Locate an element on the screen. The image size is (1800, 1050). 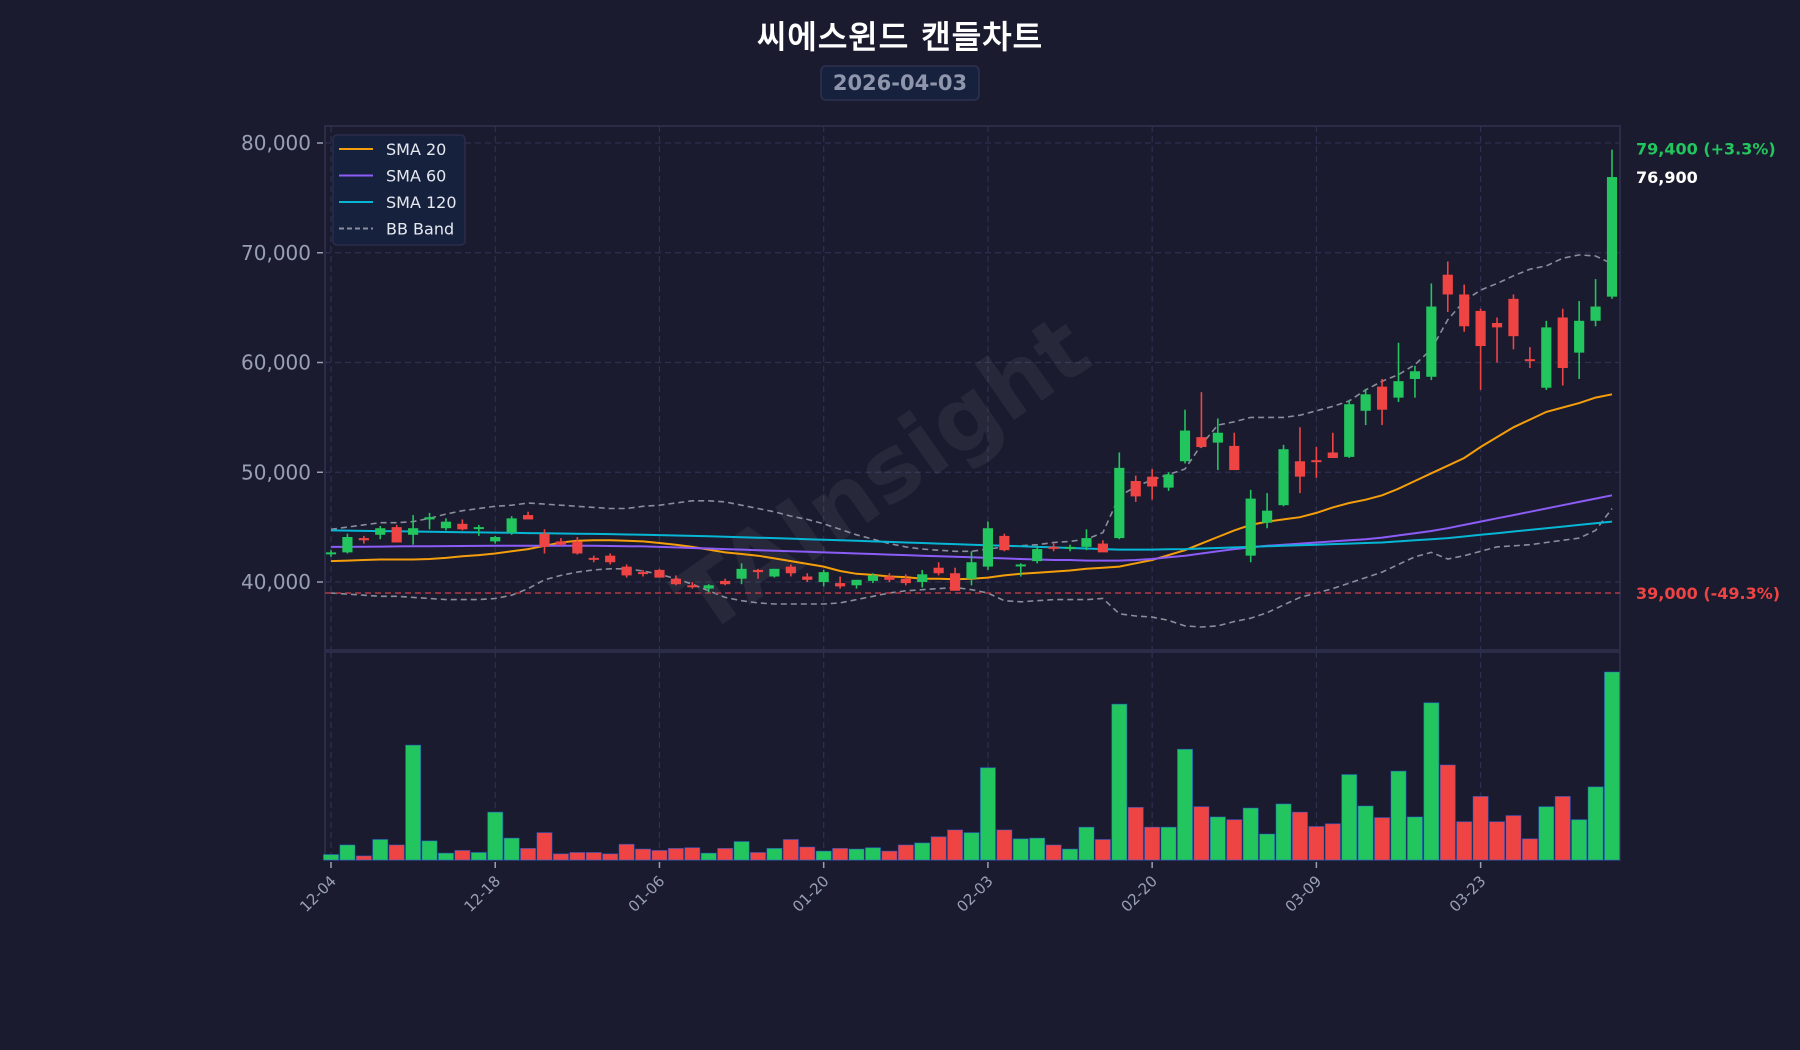
legend-label: SMA 120 is located at coordinates (421, 202).